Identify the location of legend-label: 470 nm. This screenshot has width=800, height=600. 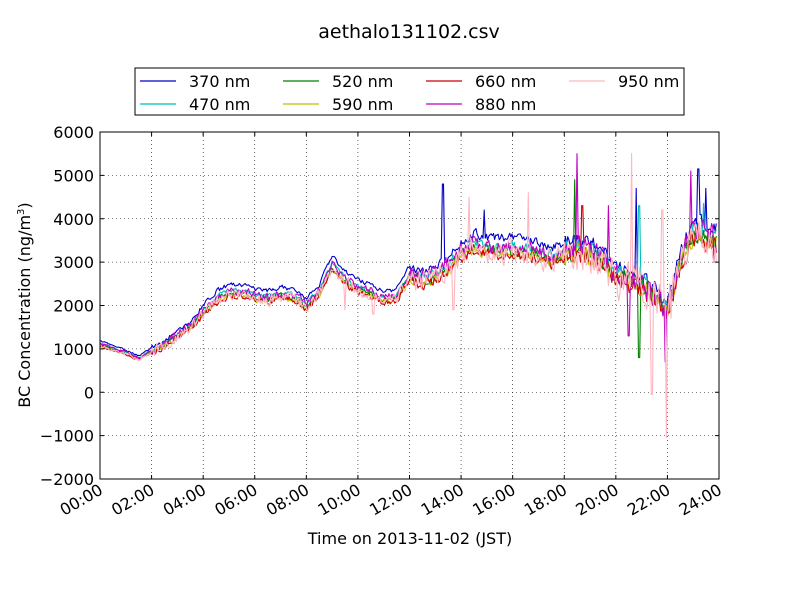
(219, 104).